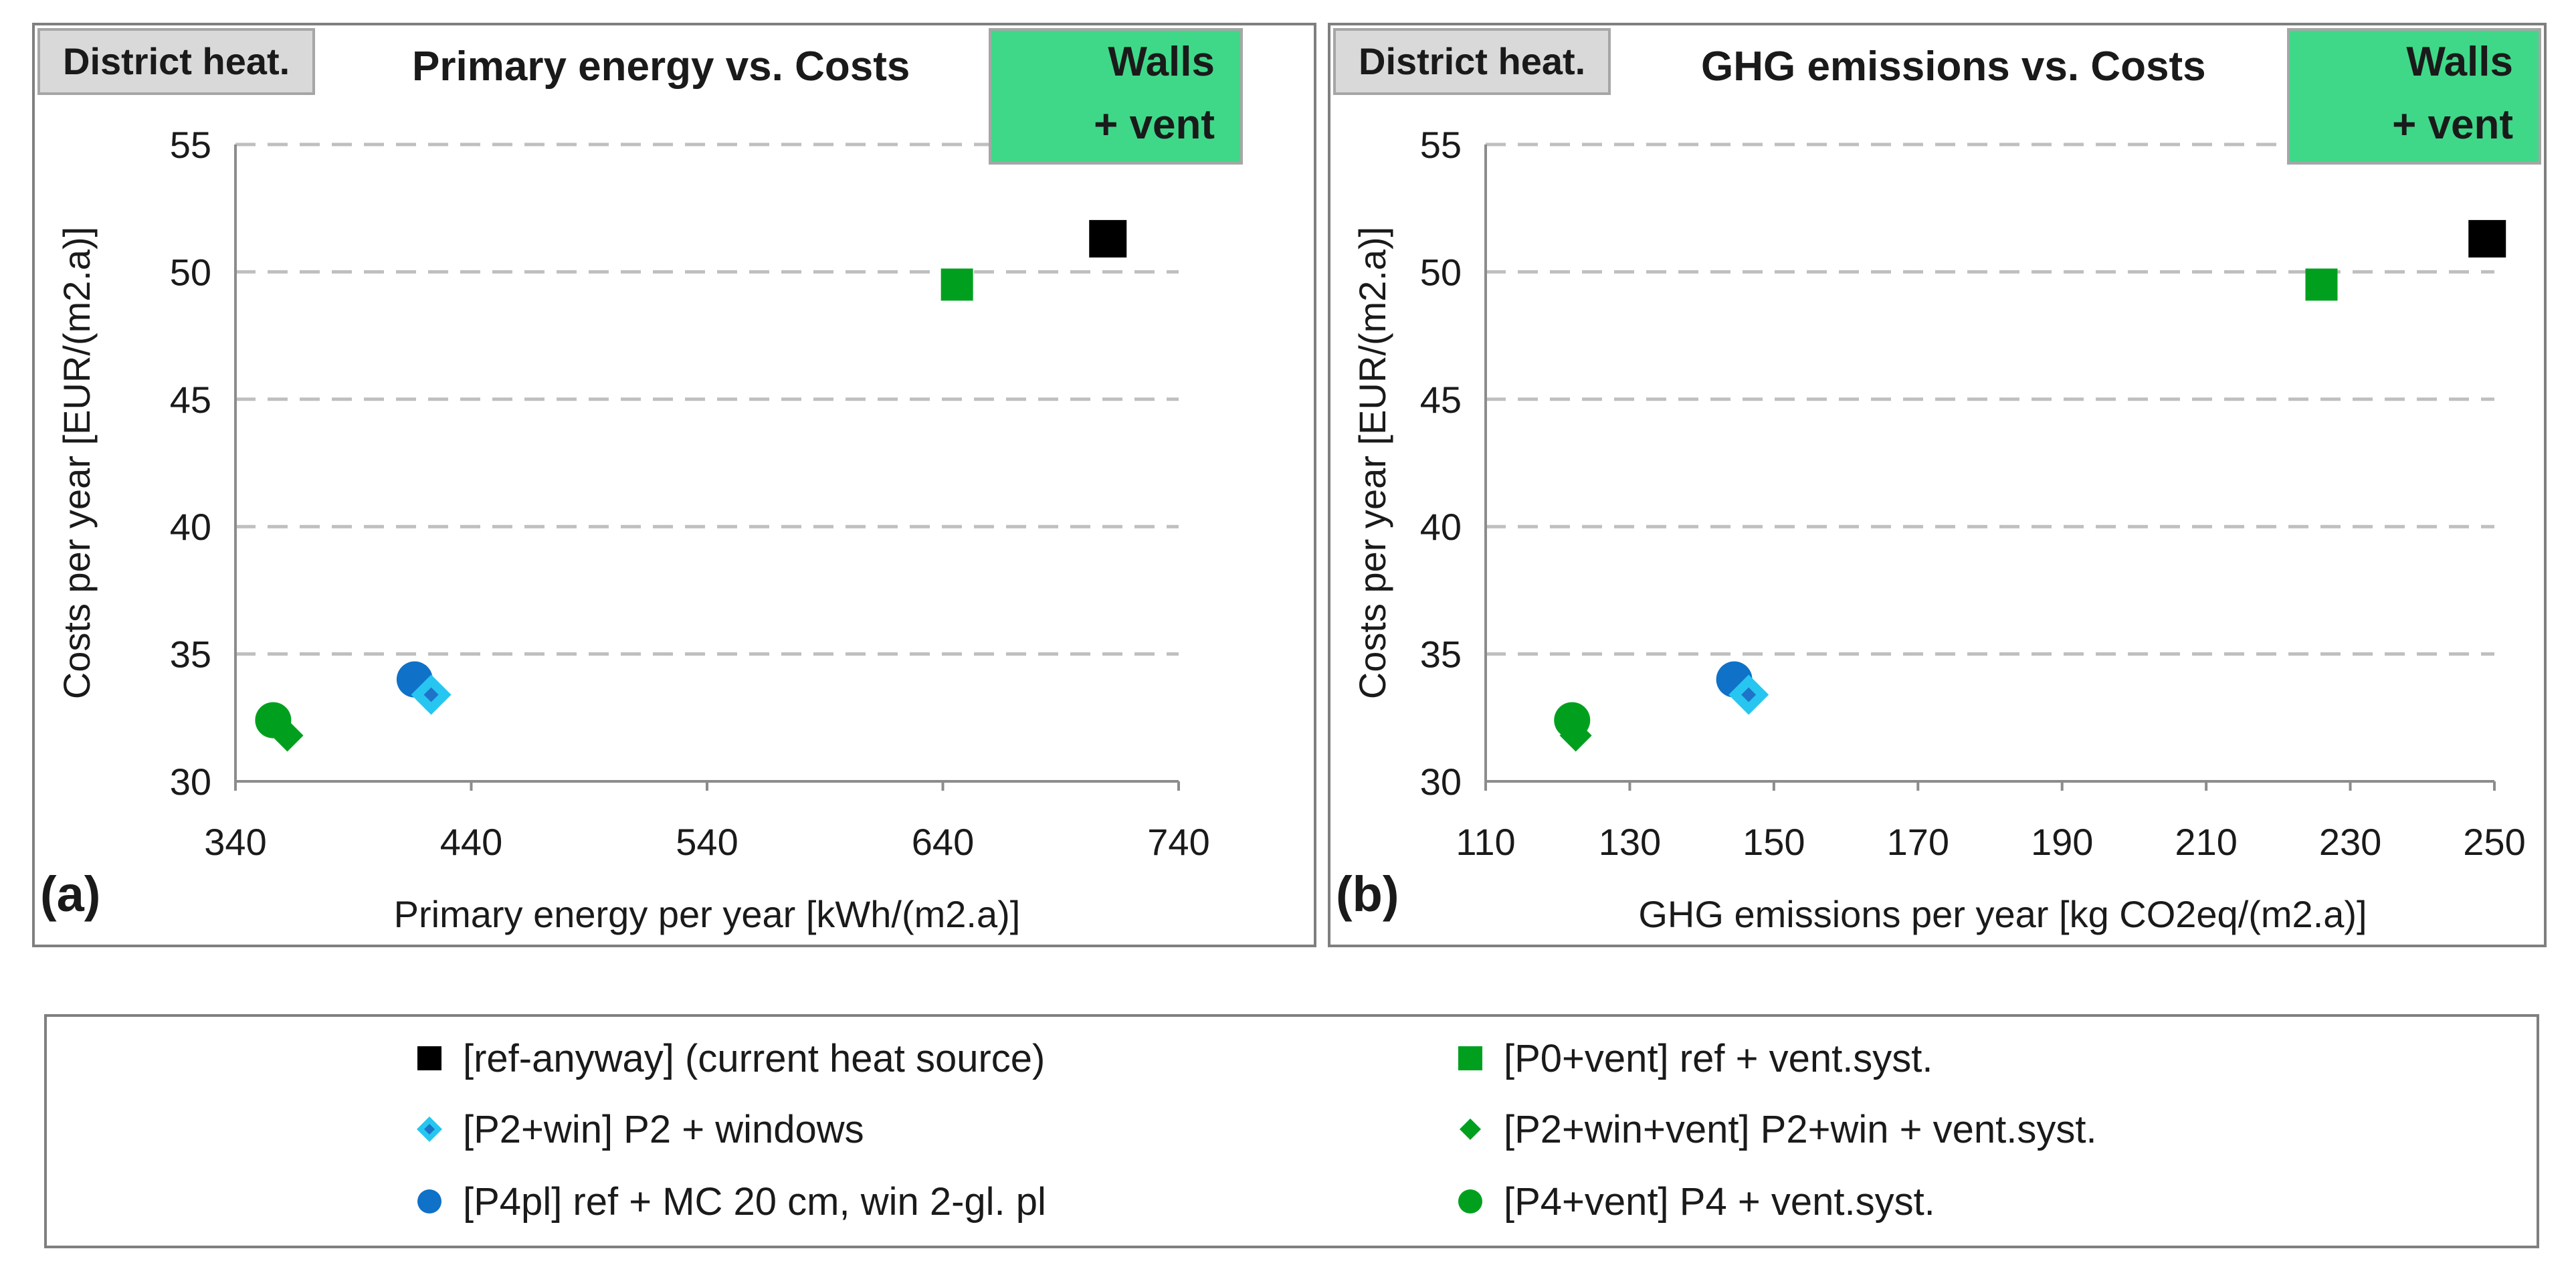 The width and height of the screenshot is (2576, 1263). Describe the element at coordinates (190, 782) in the screenshot. I see `chart-a-ytick-label: 30` at that location.